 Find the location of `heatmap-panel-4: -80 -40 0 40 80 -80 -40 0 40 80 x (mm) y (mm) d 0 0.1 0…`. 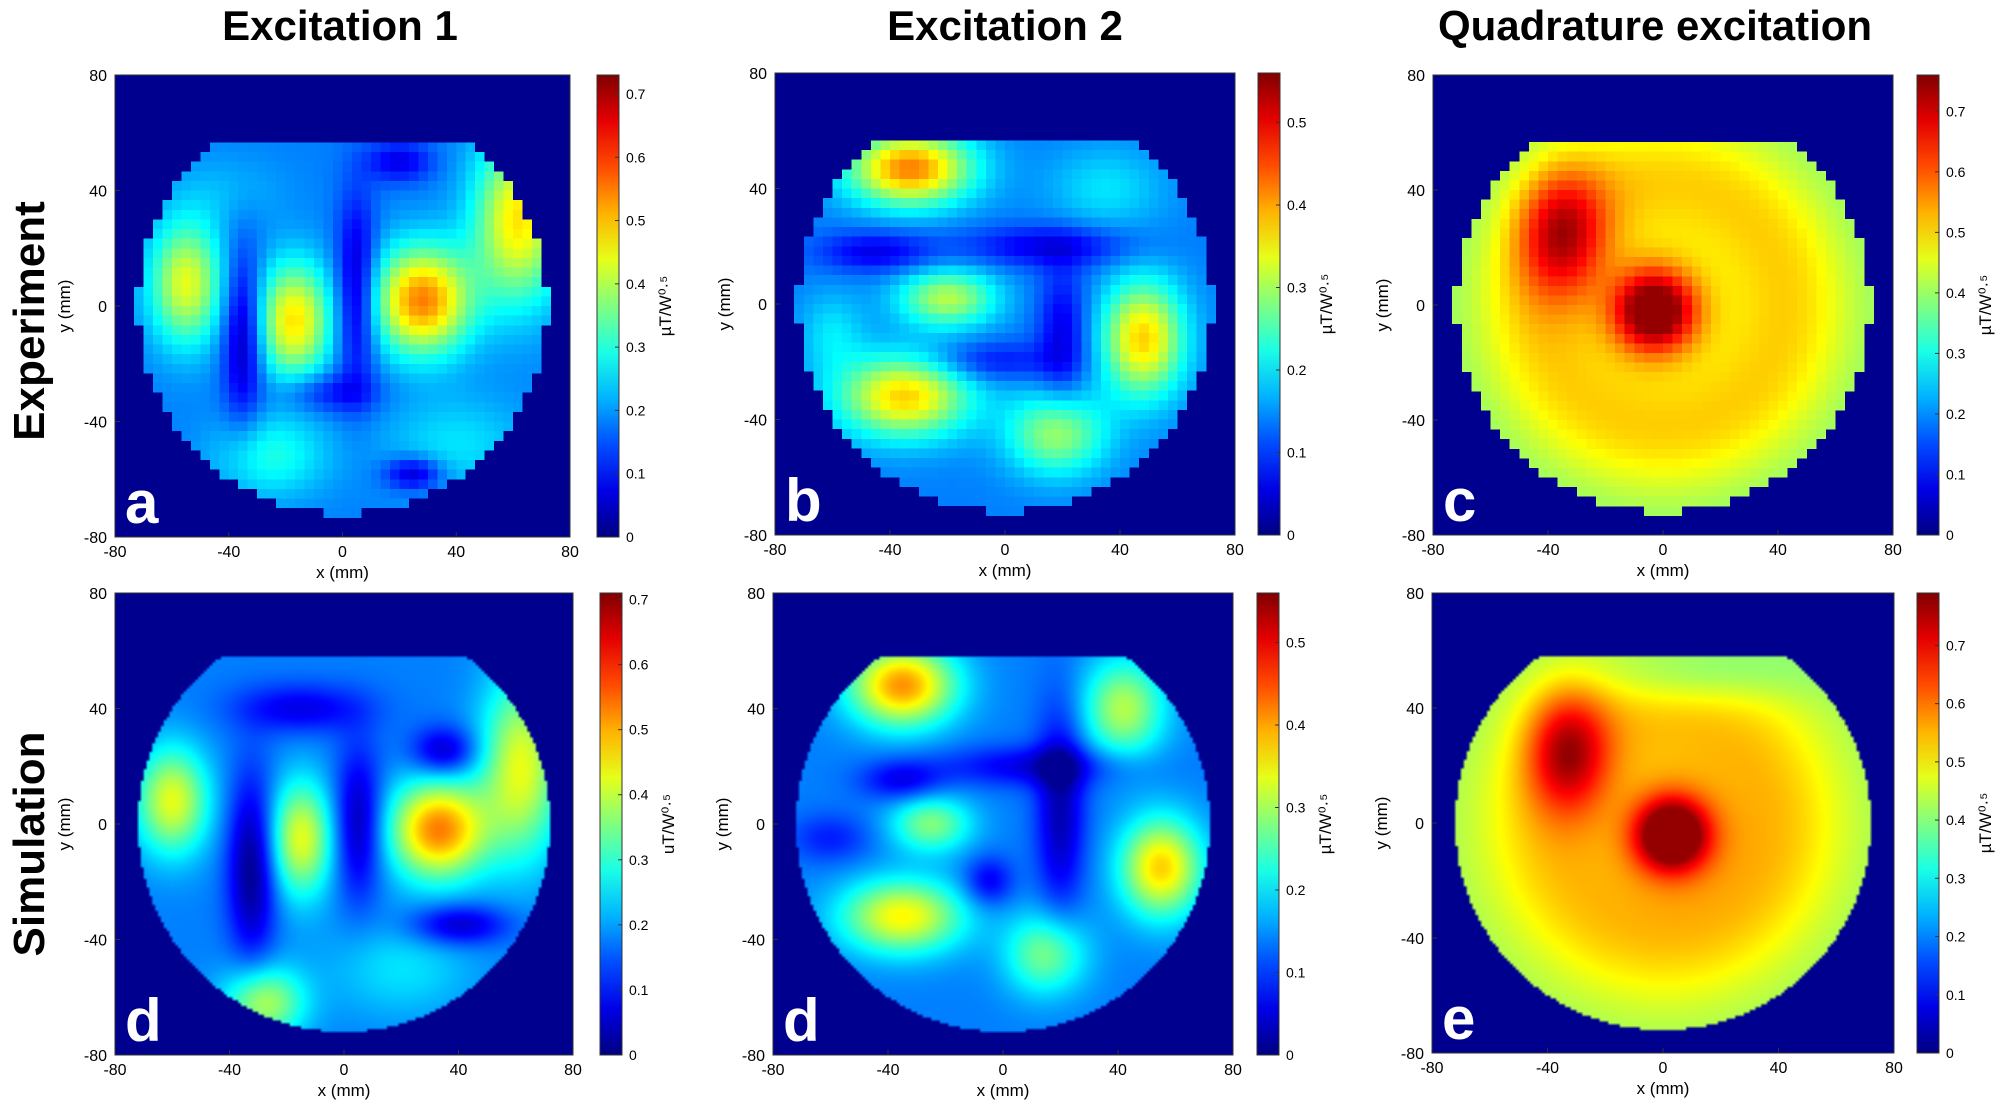

heatmap-panel-4: -80 -40 0 40 80 -80 -40 0 40 80 x (mm) y (mm) d 0 0.1 0… is located at coordinates (366, 843).